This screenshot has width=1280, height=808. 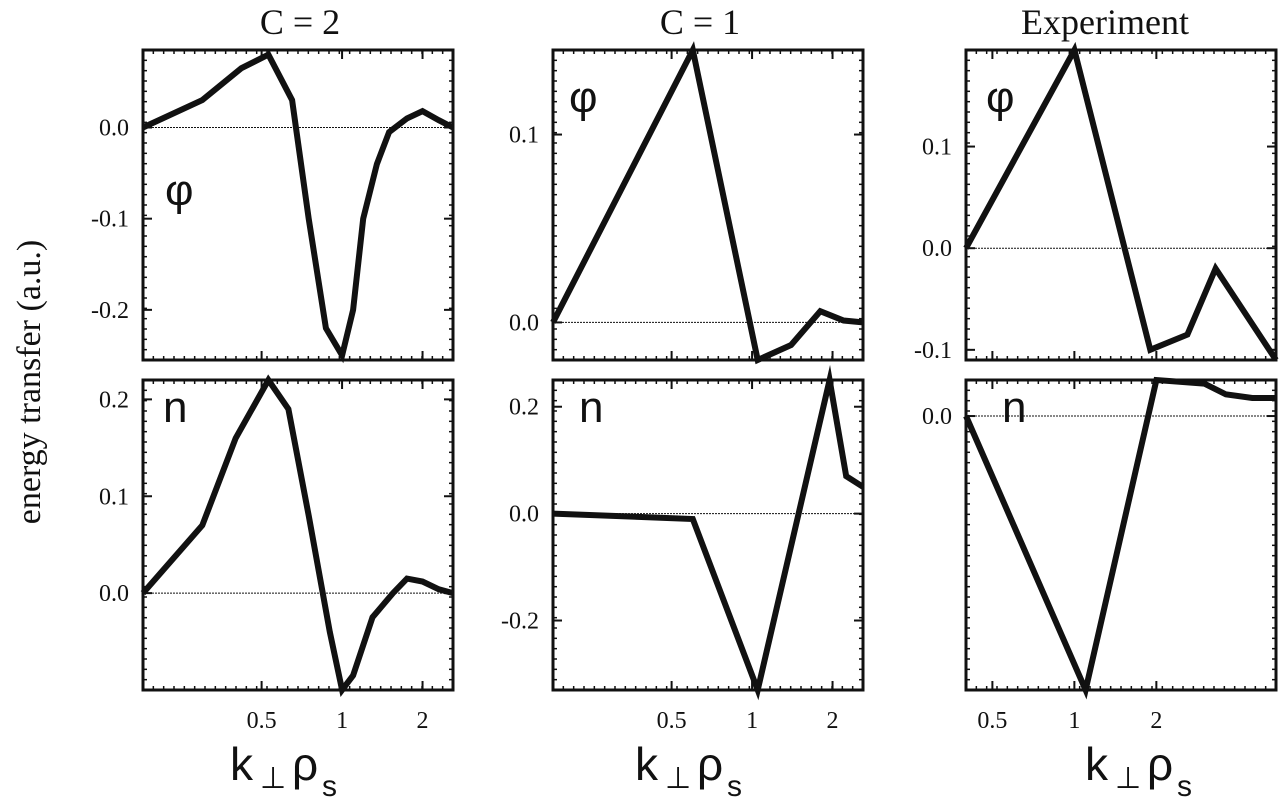 I want to click on column-title-experiment: Experiment, so click(x=1105, y=22).